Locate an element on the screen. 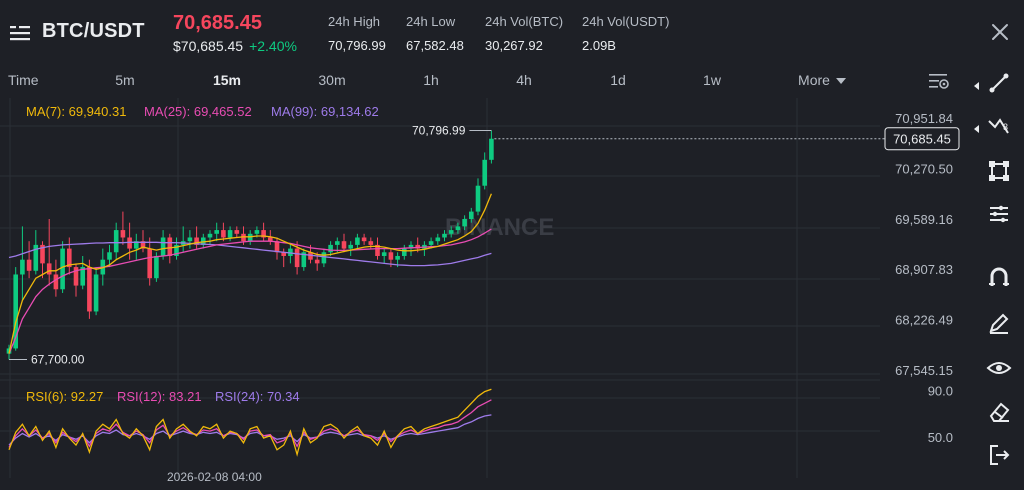 The image size is (1024, 490). rsi24-legend: RSI(24): 70.34 is located at coordinates (257, 396).